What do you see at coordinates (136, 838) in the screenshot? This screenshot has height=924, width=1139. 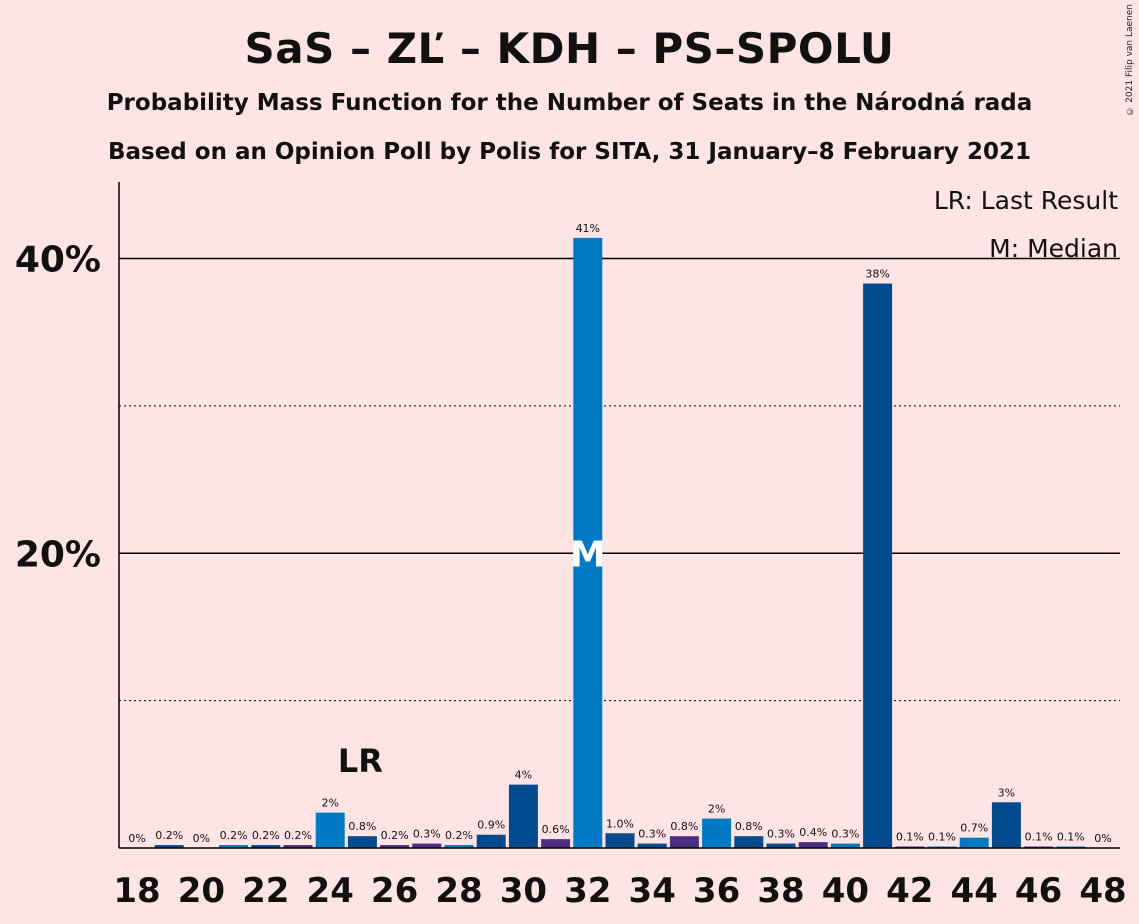 I see `data-label-seat-18: 0%` at bounding box center [136, 838].